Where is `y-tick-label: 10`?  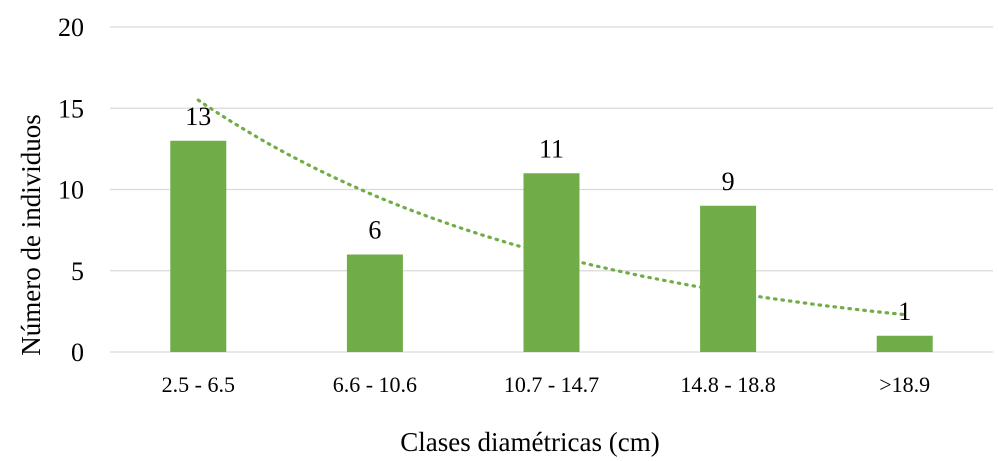 y-tick-label: 10 is located at coordinates (71, 190).